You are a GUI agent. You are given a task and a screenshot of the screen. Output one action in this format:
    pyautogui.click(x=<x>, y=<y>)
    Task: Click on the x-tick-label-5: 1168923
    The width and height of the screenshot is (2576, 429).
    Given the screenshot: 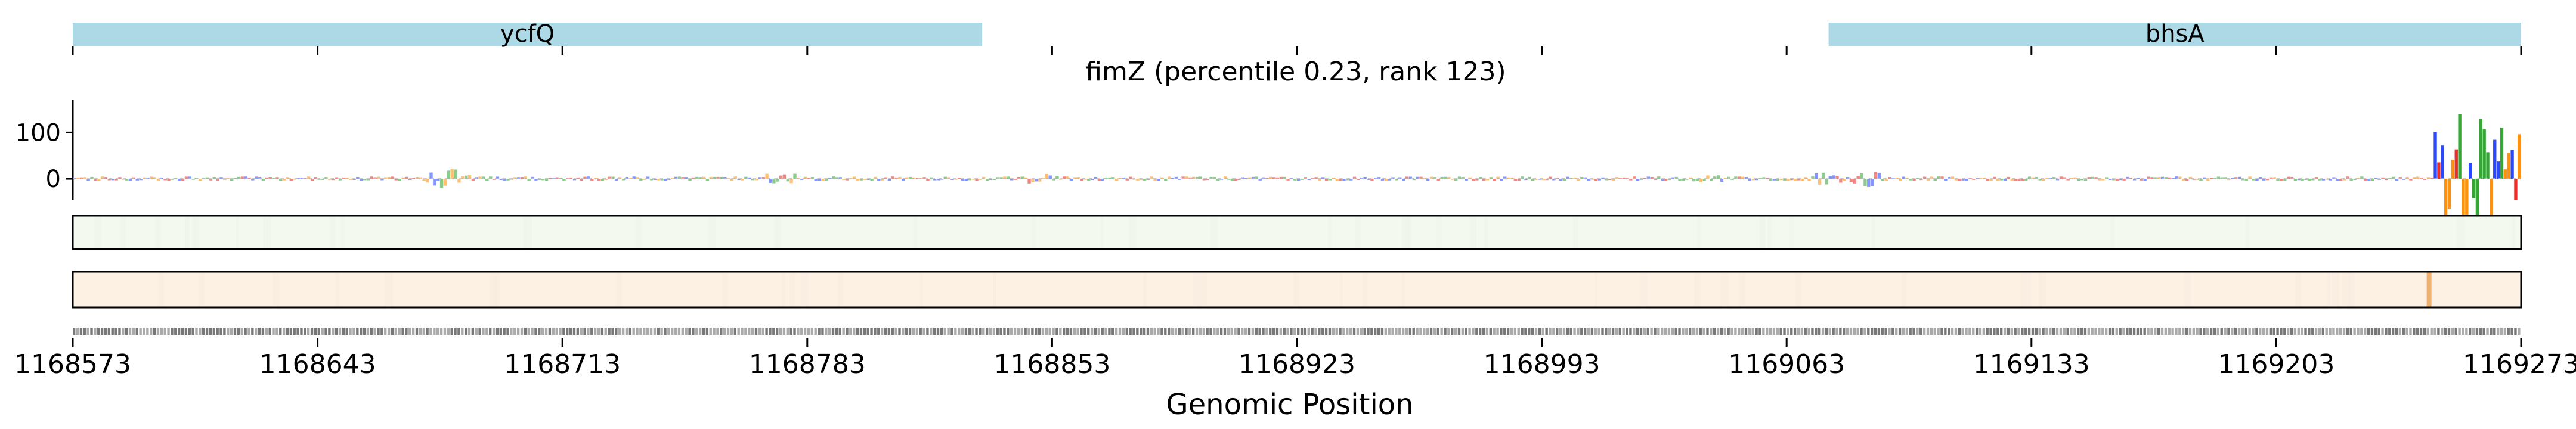 What is the action you would take?
    pyautogui.click(x=1297, y=364)
    